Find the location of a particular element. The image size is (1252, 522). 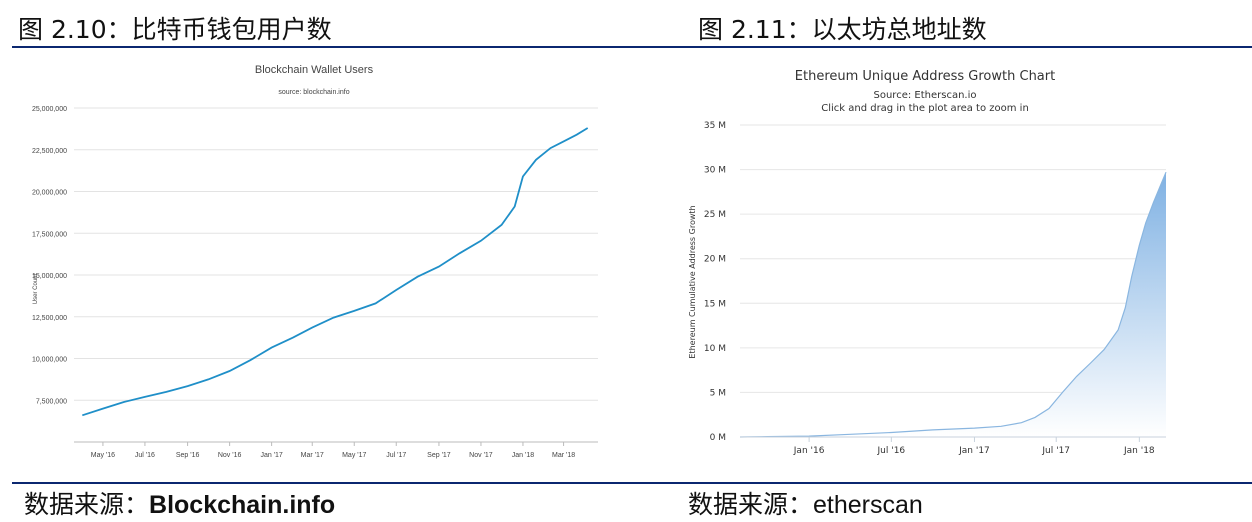

btc-y-tick-label: 17,500,000 is located at coordinates (49, 234).